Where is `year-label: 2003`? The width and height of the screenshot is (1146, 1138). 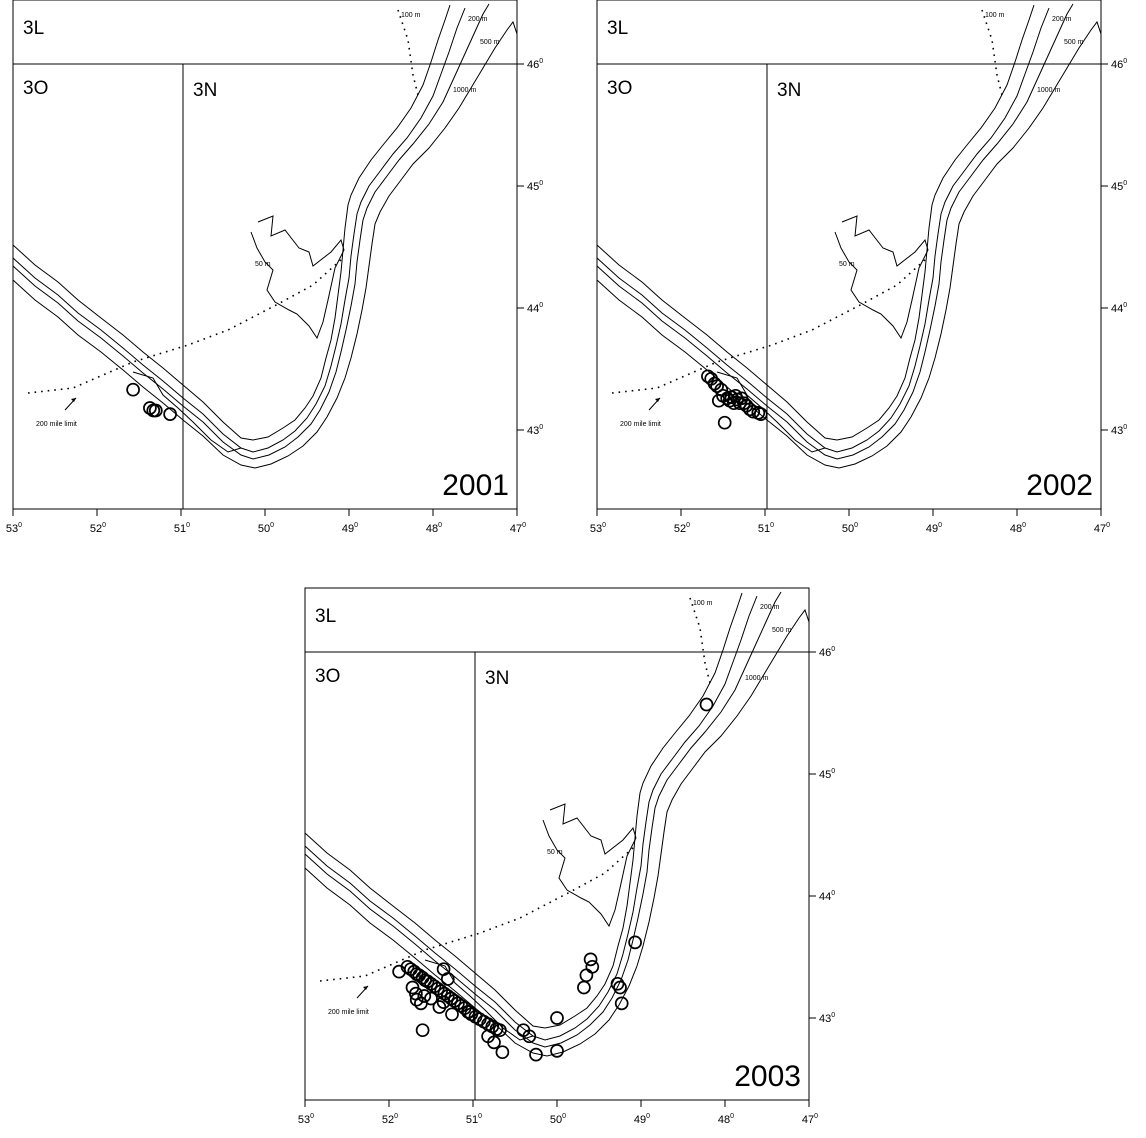 year-label: 2003 is located at coordinates (767, 1076).